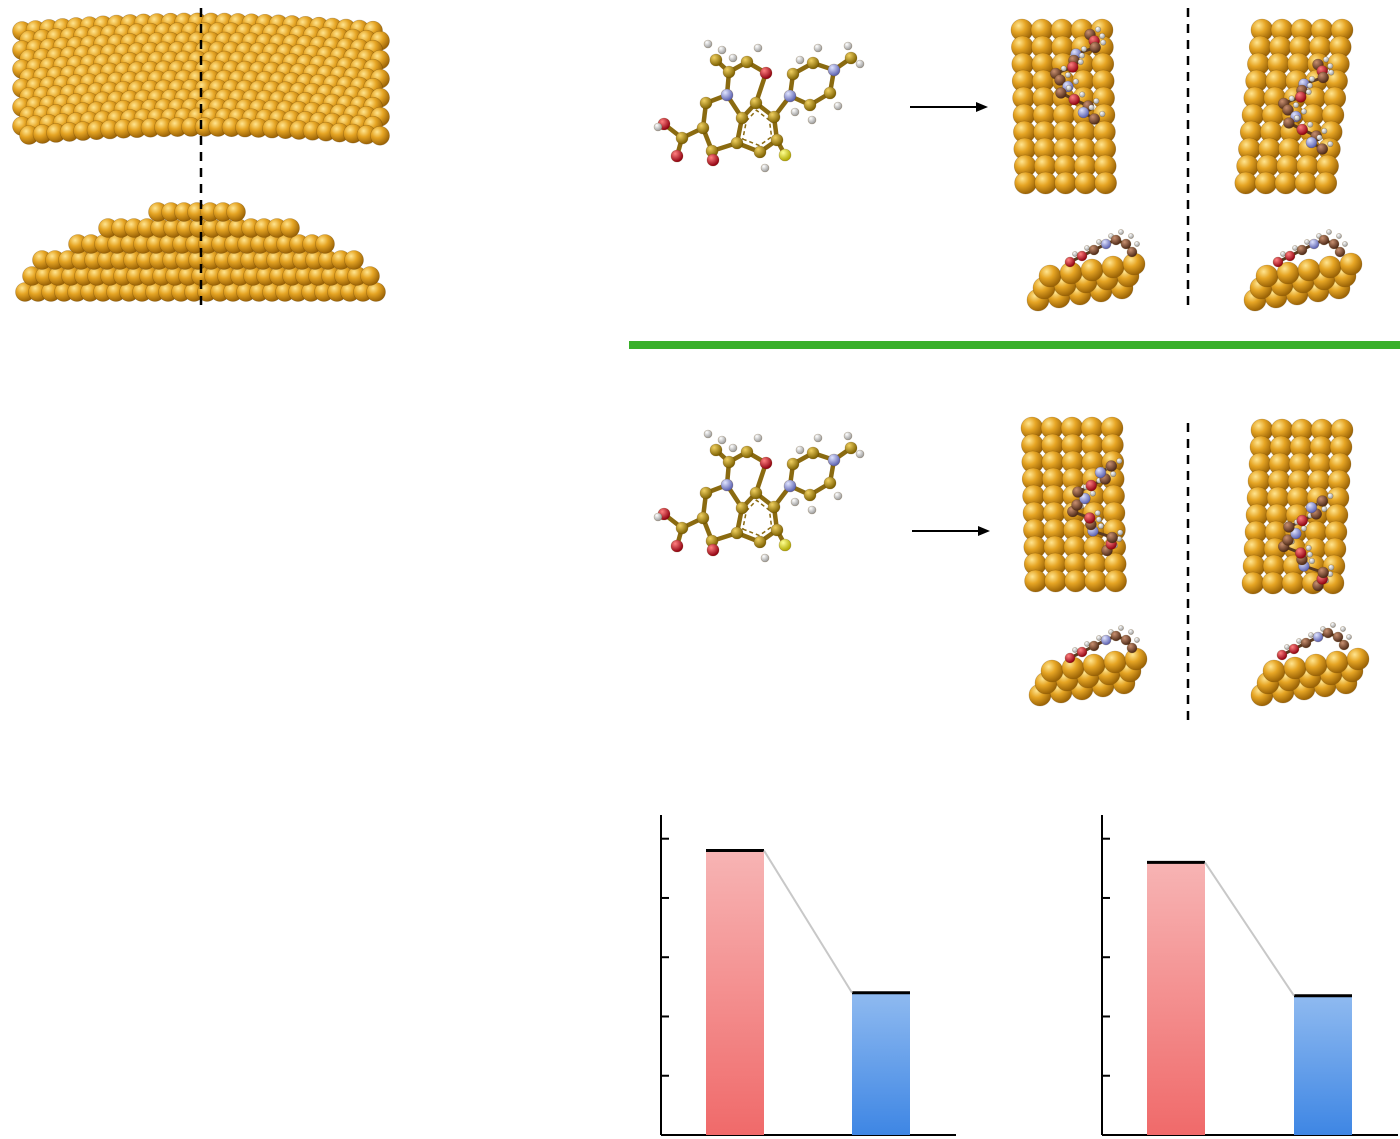 The image size is (1400, 1139). What do you see at coordinates (808, 975) in the screenshot?
I see `energy-bar-chart-left` at bounding box center [808, 975].